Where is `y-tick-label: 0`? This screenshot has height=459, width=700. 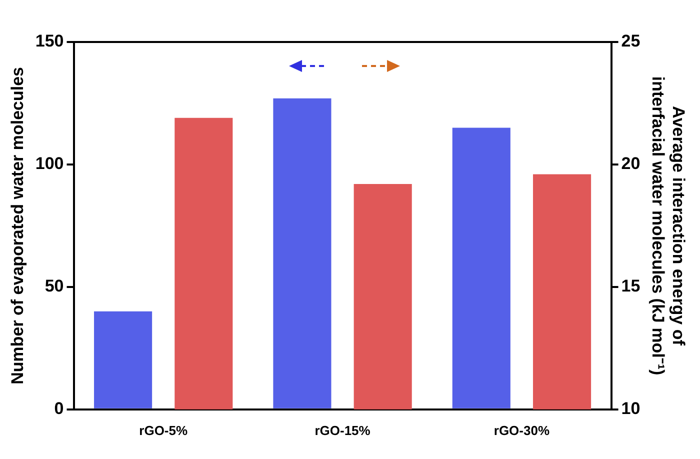
y-tick-label: 0 is located at coordinates (59, 408).